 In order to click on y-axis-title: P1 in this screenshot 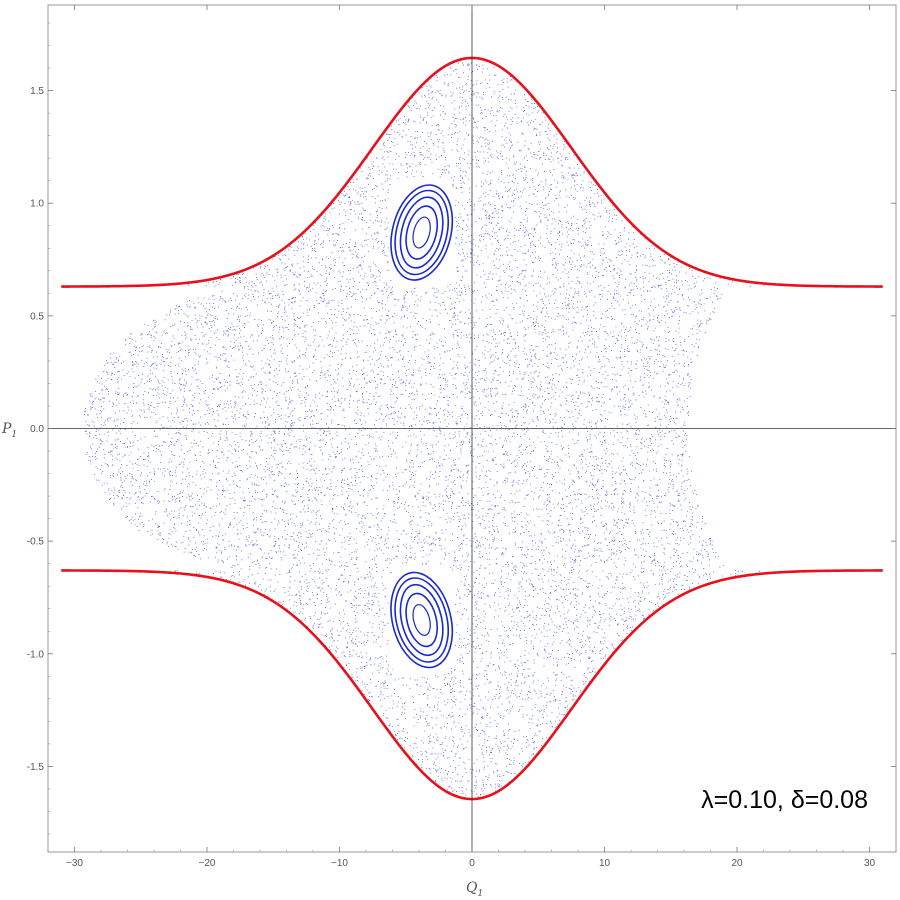, I will do `click(9, 430)`.